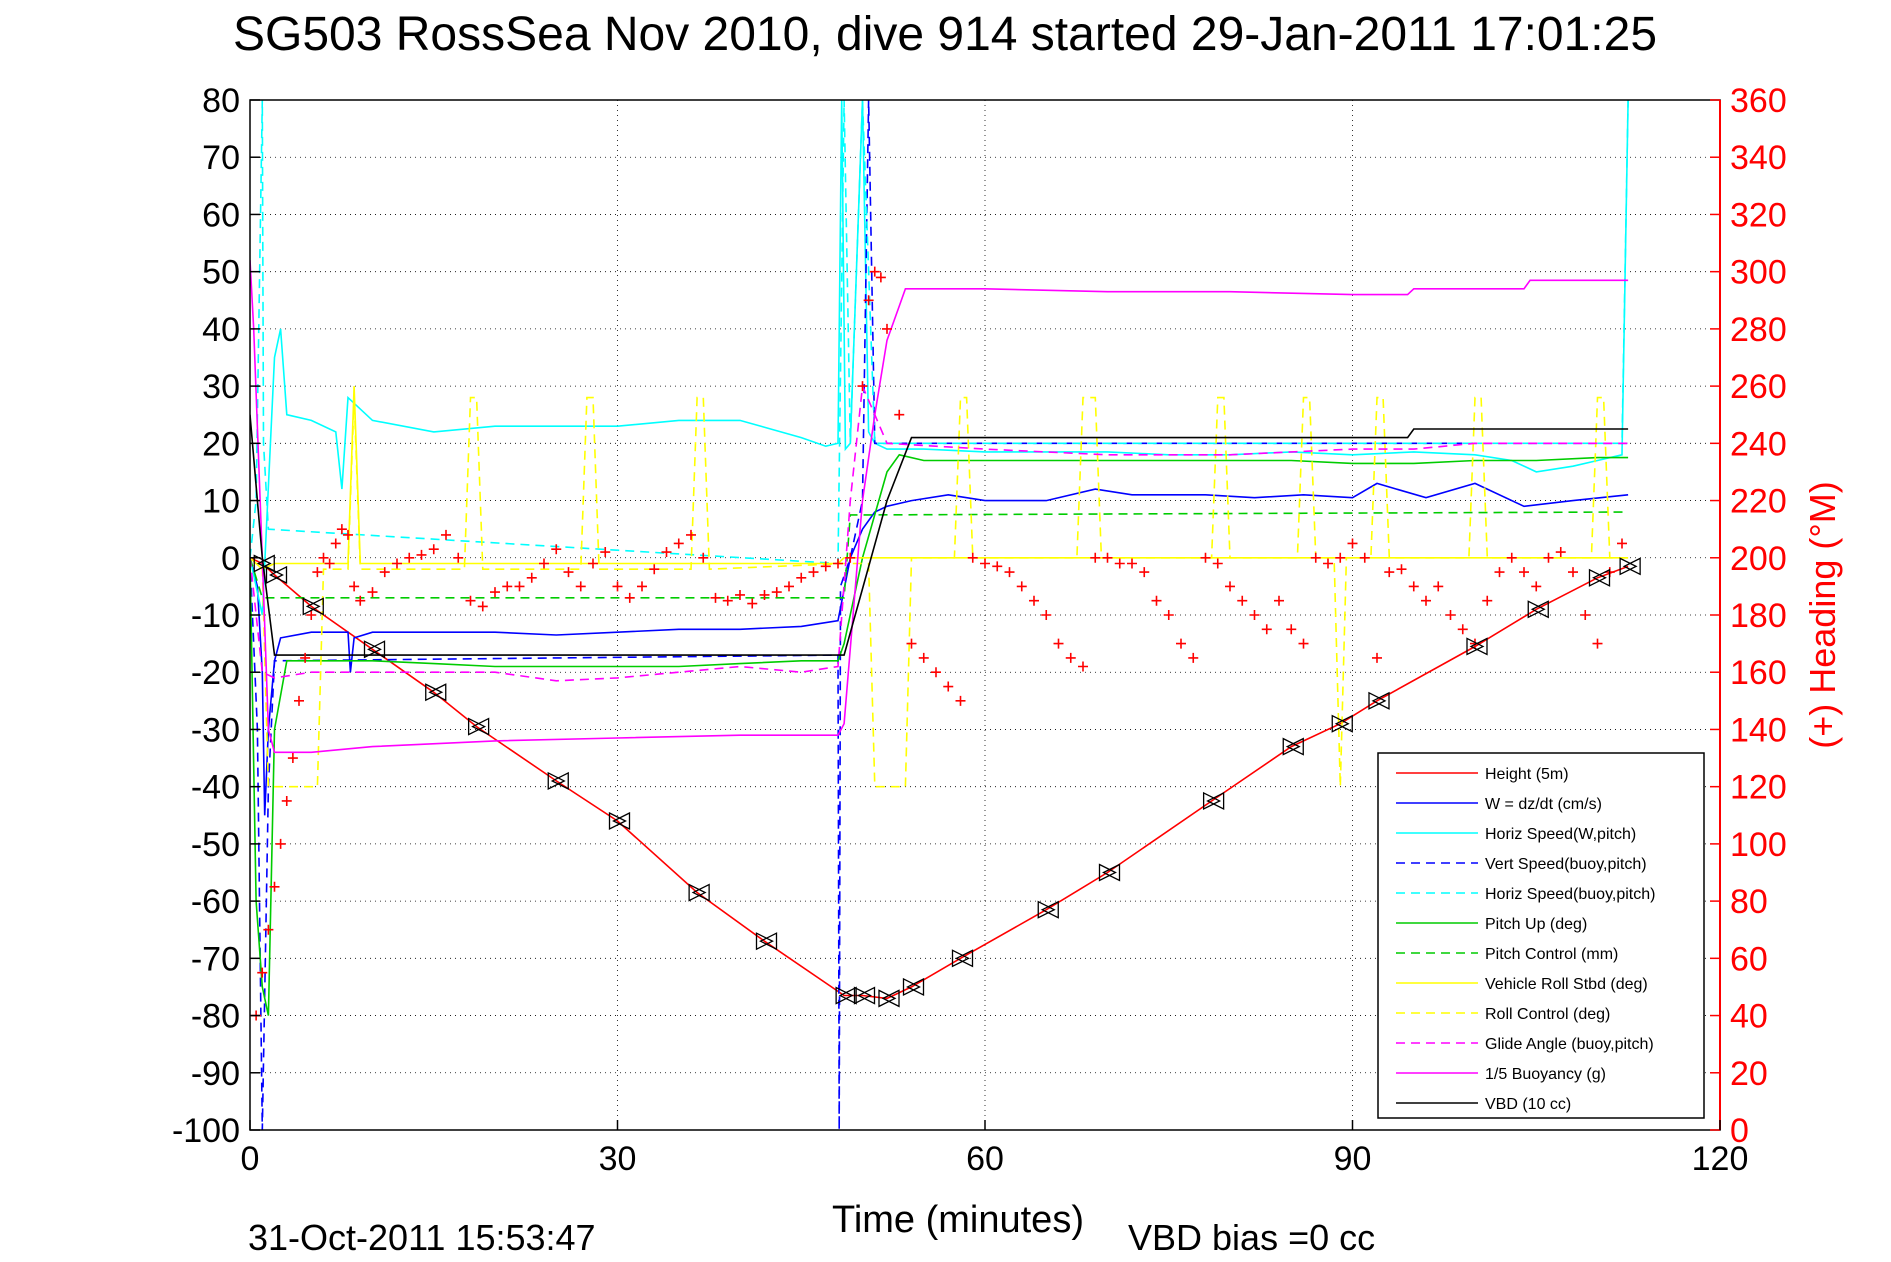 This screenshot has width=1891, height=1262. What do you see at coordinates (1758, 845) in the screenshot?
I see `y2-tick-label: 100` at bounding box center [1758, 845].